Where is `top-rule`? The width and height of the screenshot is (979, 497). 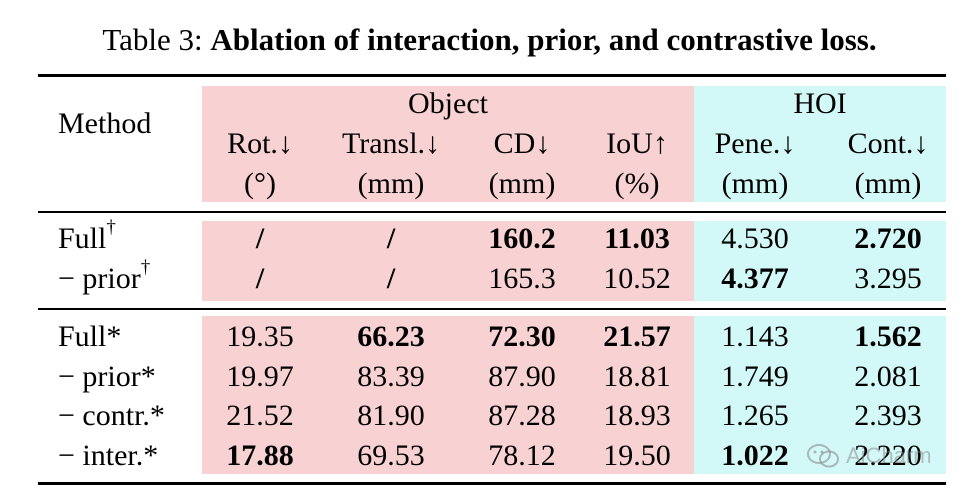
top-rule is located at coordinates (492, 75).